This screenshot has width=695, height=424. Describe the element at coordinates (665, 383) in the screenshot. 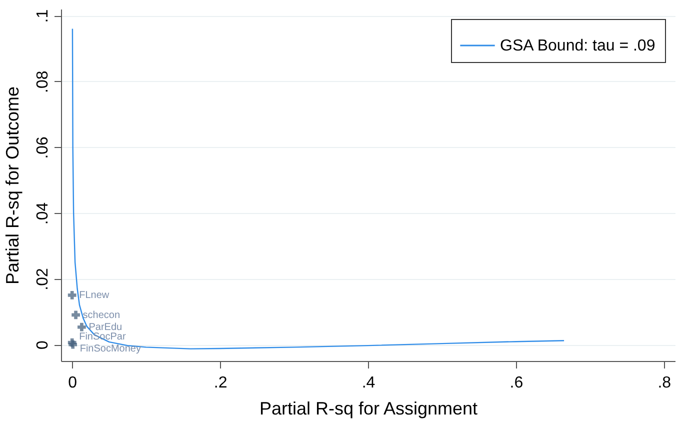

I see `x-tick-label: .8` at that location.